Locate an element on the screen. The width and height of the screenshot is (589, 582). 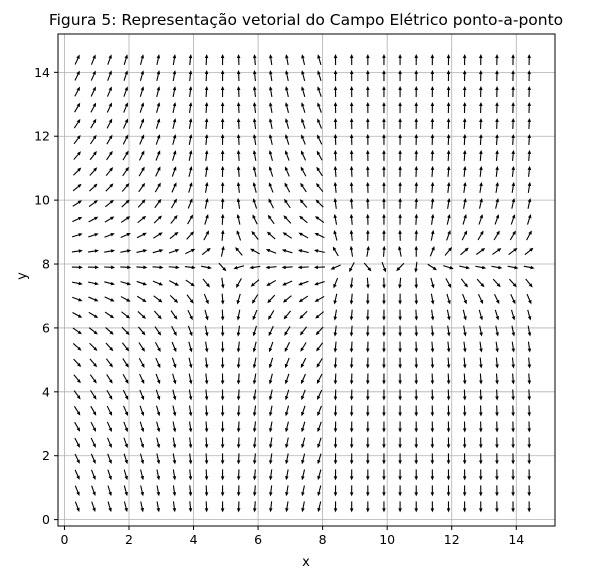
y-tick-label: 2 is located at coordinates (46, 455).